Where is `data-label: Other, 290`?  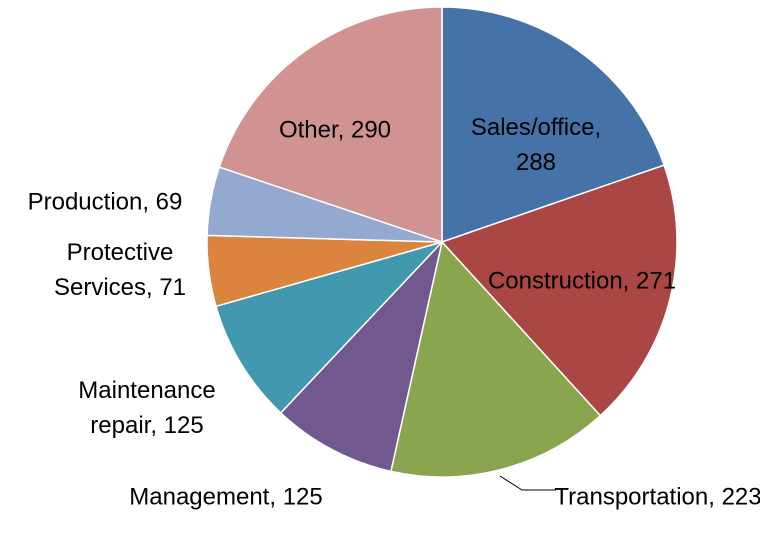
data-label: Other, 290 is located at coordinates (335, 130).